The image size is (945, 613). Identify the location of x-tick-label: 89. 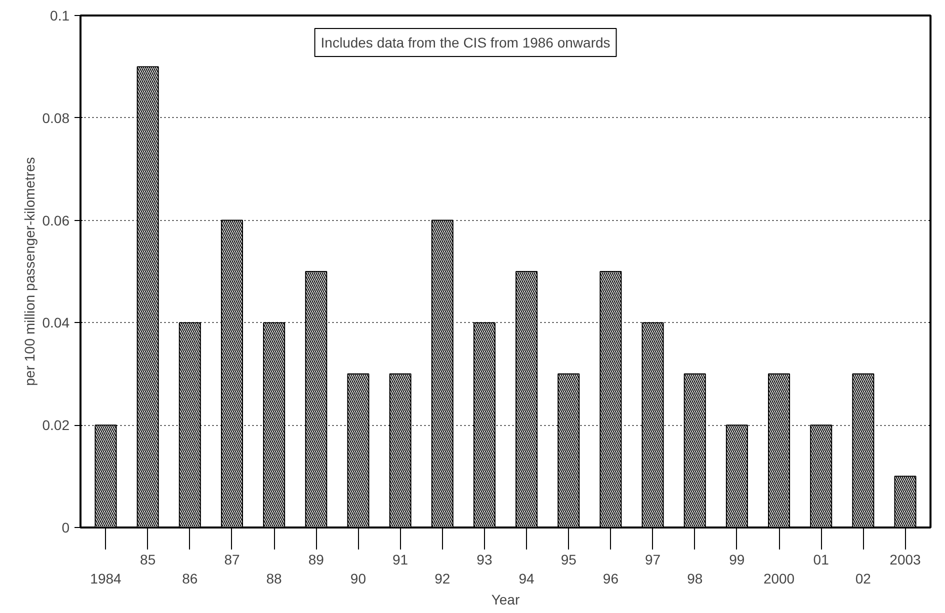
(316, 560).